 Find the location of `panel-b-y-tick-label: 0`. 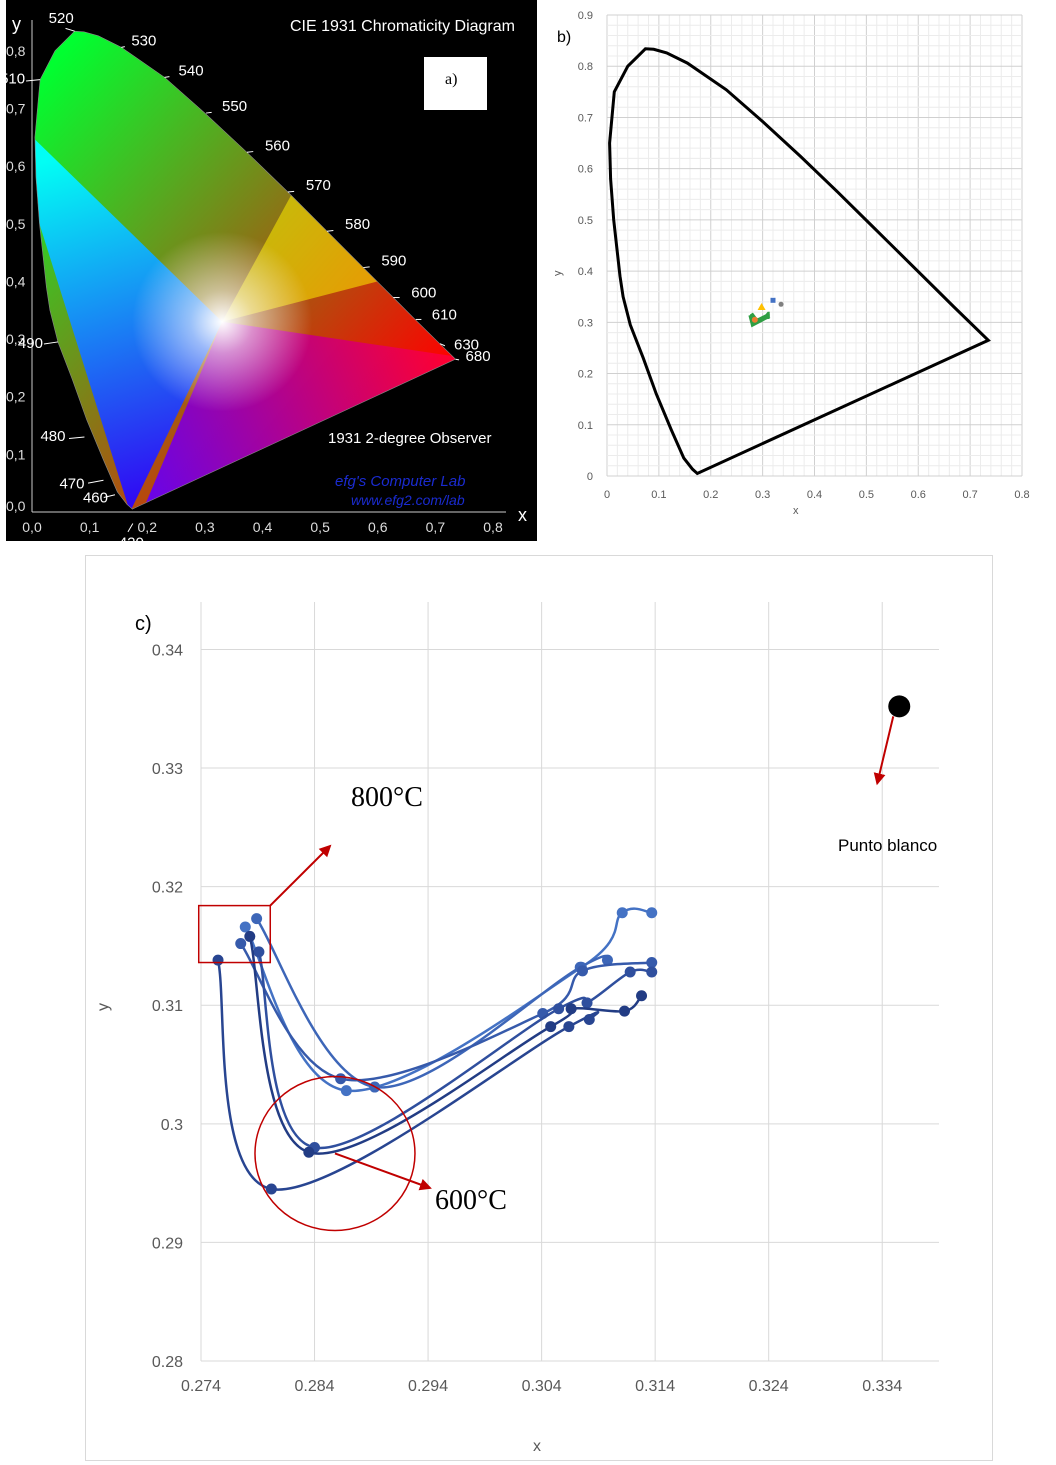

panel-b-y-tick-label: 0 is located at coordinates (590, 477).